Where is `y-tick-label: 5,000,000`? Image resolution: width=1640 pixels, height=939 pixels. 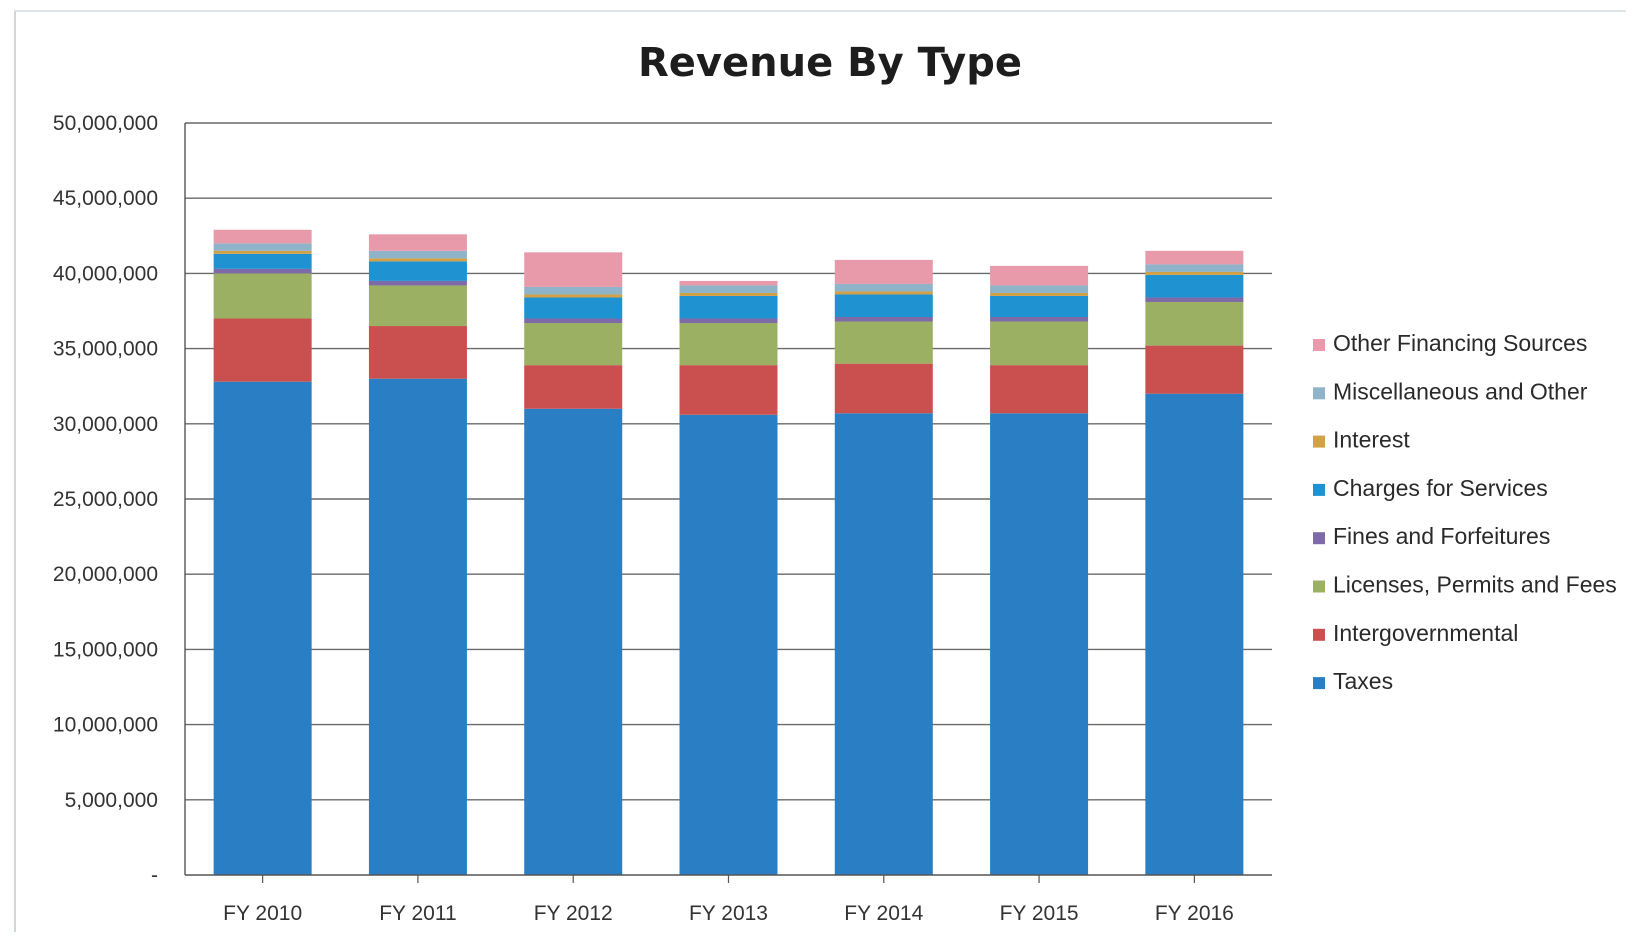 y-tick-label: 5,000,000 is located at coordinates (111, 800).